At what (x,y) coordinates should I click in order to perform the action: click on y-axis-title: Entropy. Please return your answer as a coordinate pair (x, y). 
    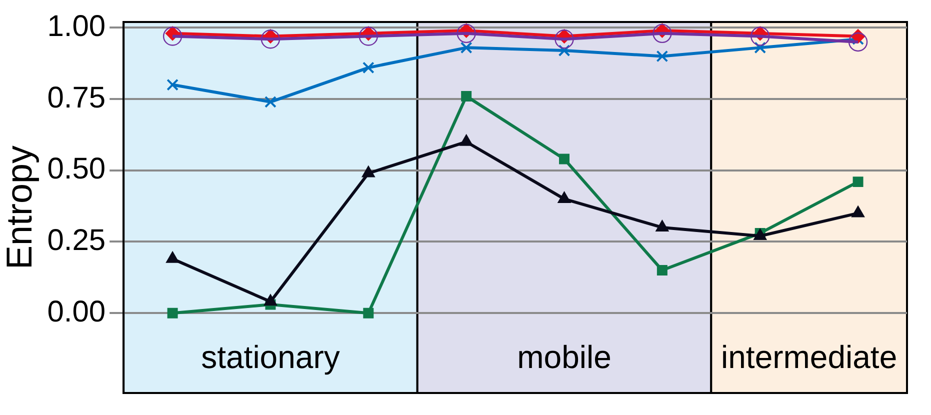
    Looking at the image, I should click on (20, 207).